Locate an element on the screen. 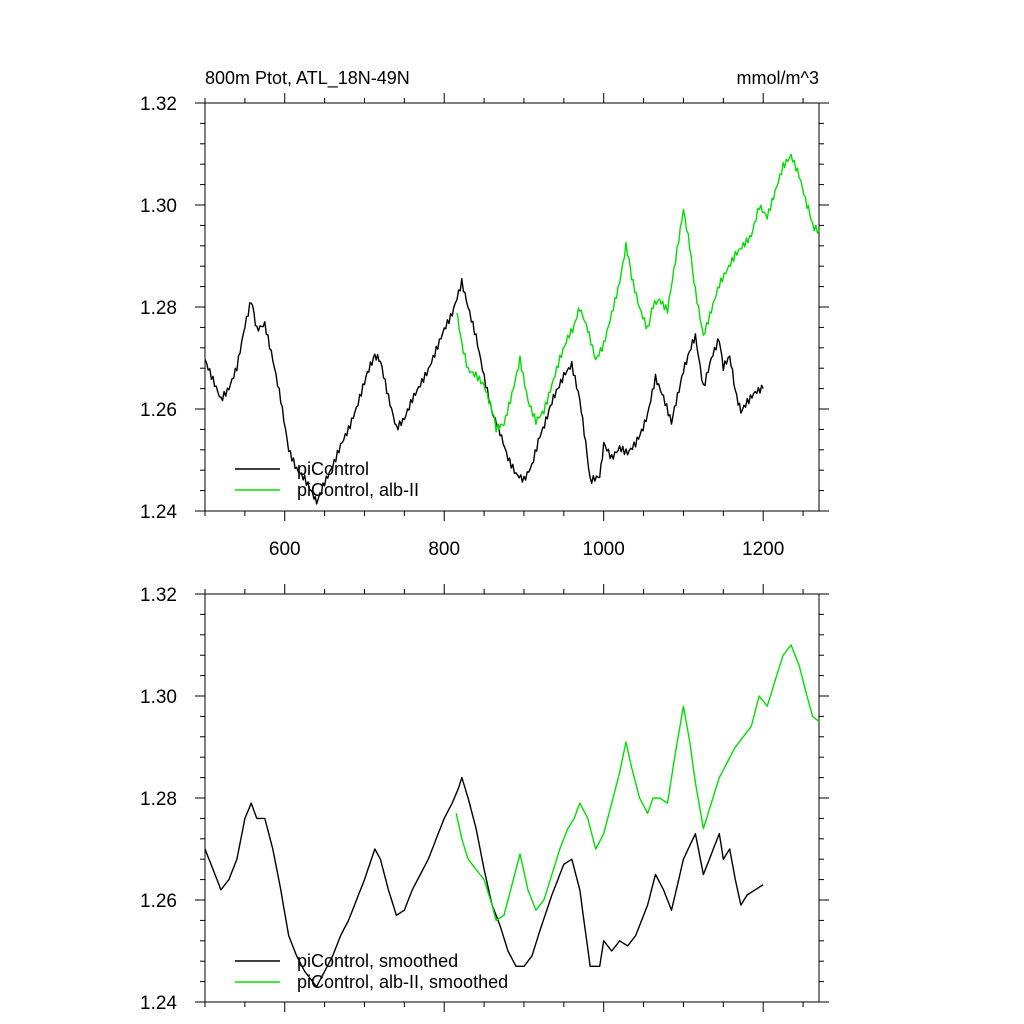  legend-label: piControl, alb-II is located at coordinates (358, 490).